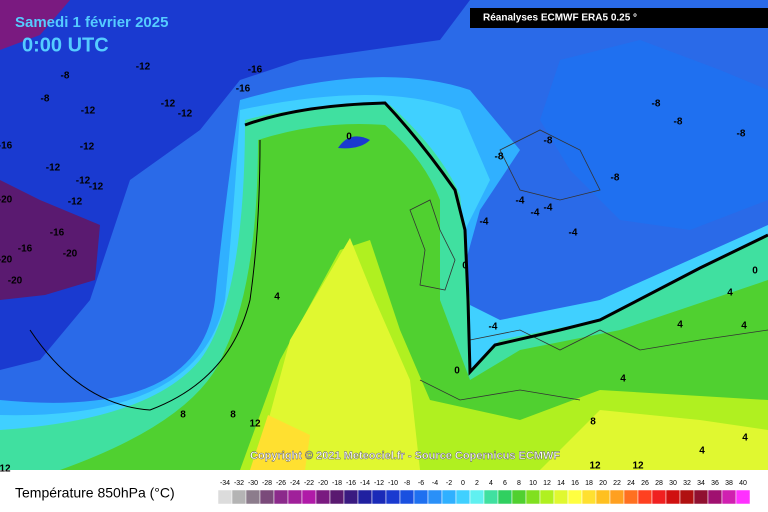 The image size is (768, 512). I want to click on legend-tick-label: 0, so click(463, 483).